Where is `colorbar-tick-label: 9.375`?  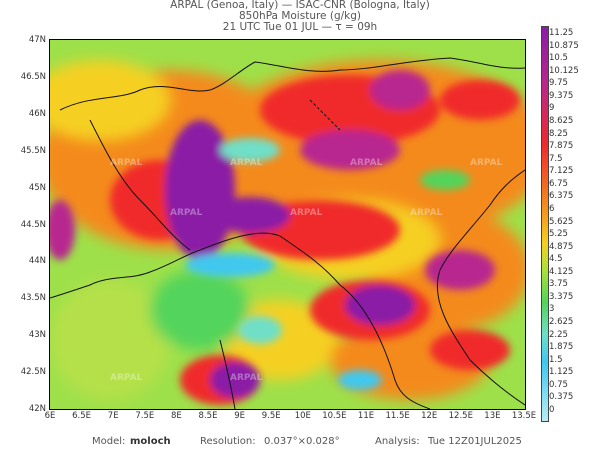
colorbar-tick-label: 9.375 is located at coordinates (561, 95).